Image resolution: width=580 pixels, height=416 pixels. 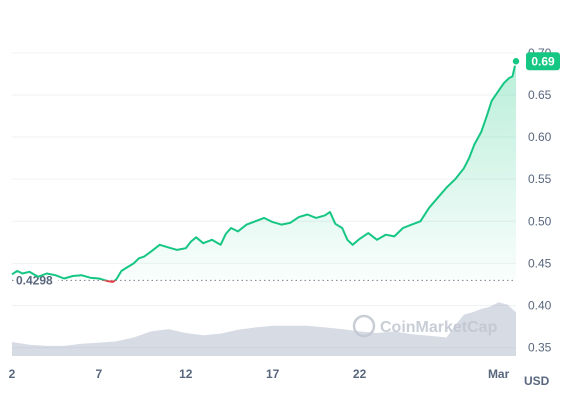 I want to click on x-tick-label: 17, so click(x=273, y=374).